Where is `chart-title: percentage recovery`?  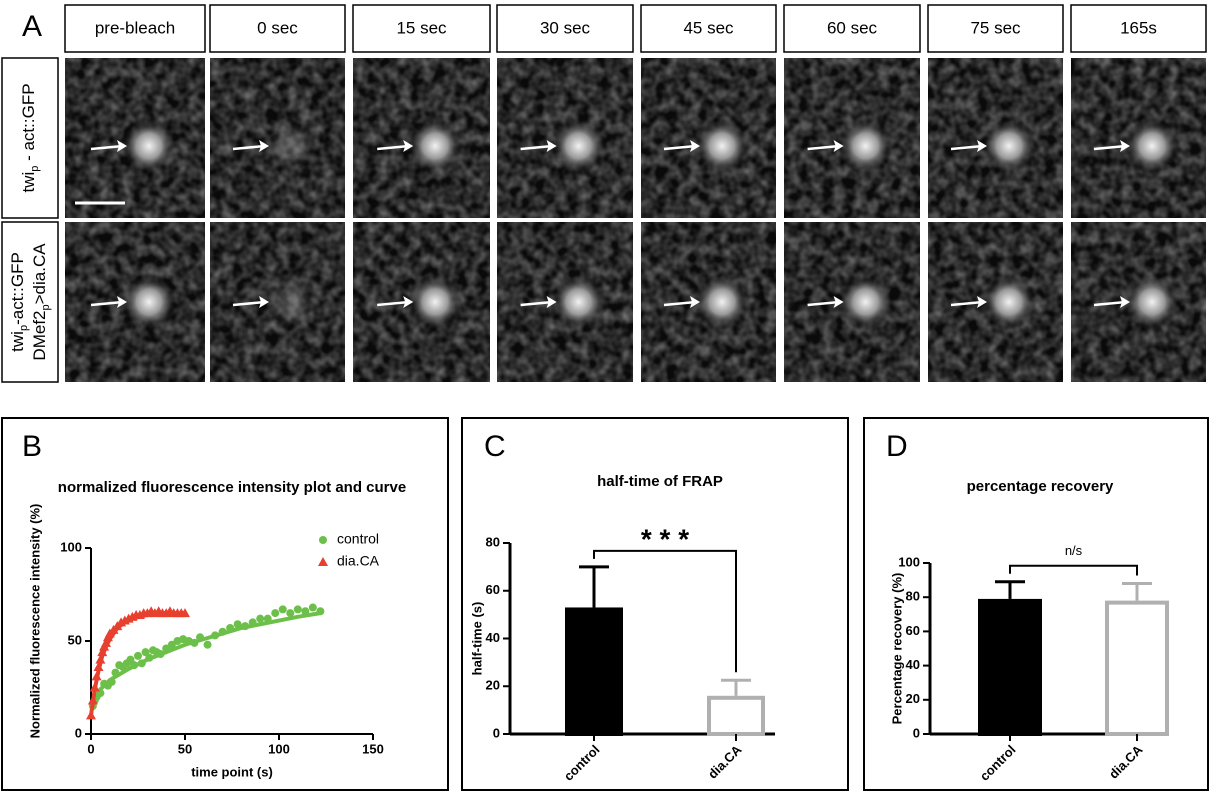
chart-title: percentage recovery is located at coordinates (1040, 486).